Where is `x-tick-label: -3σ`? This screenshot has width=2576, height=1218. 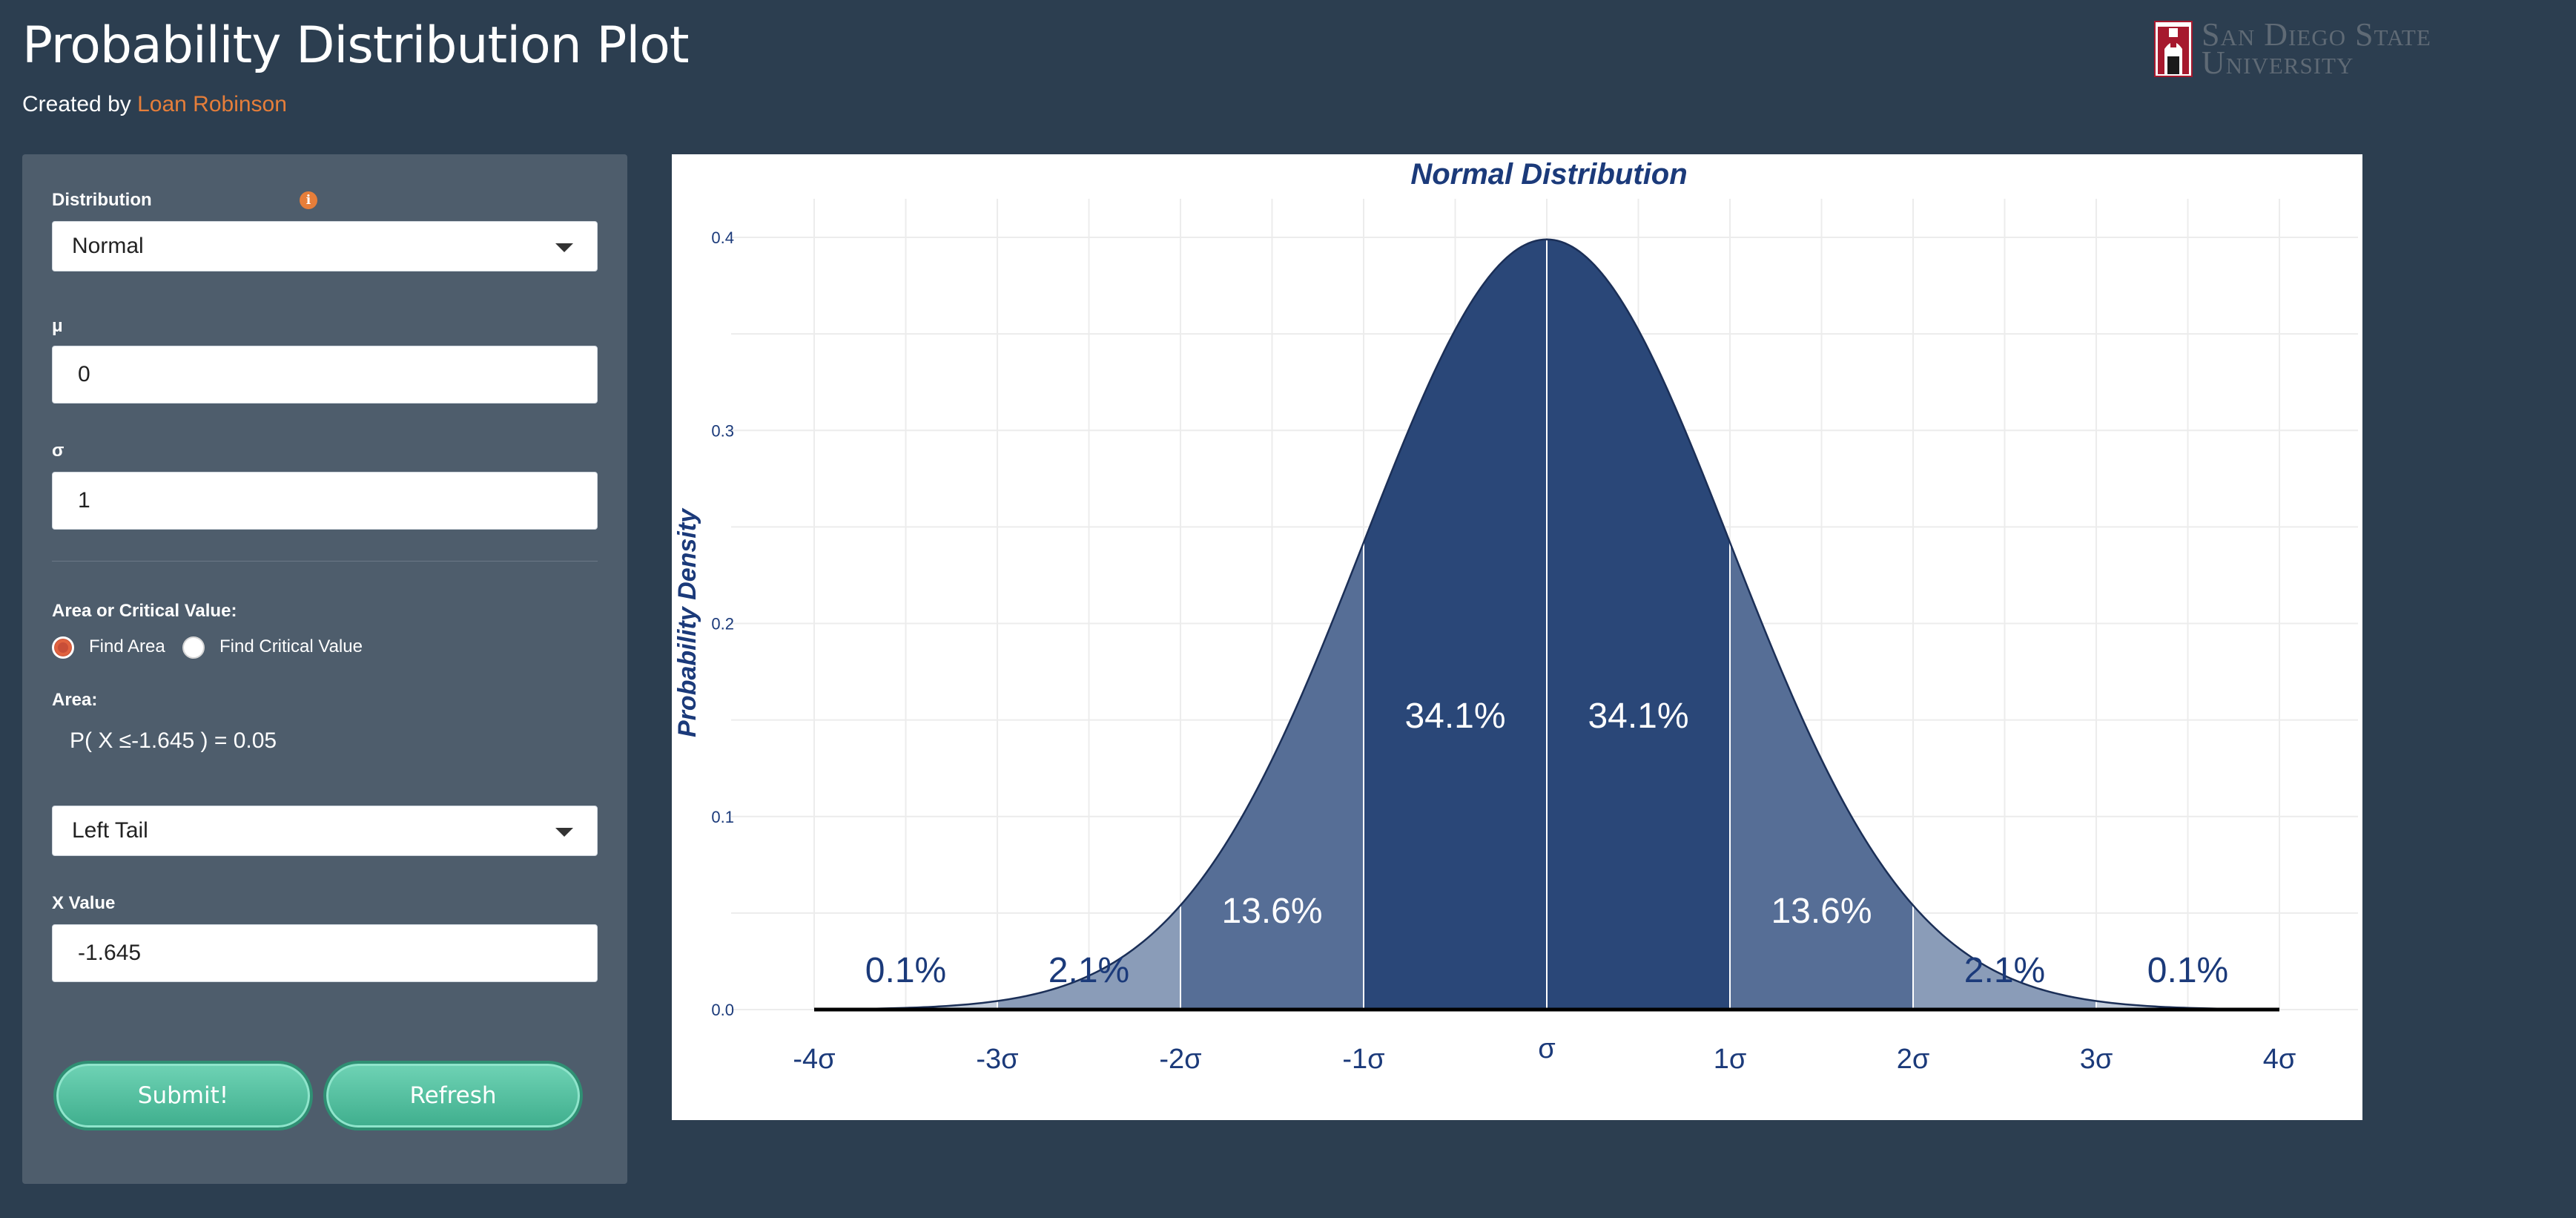 x-tick-label: -3σ is located at coordinates (997, 1059).